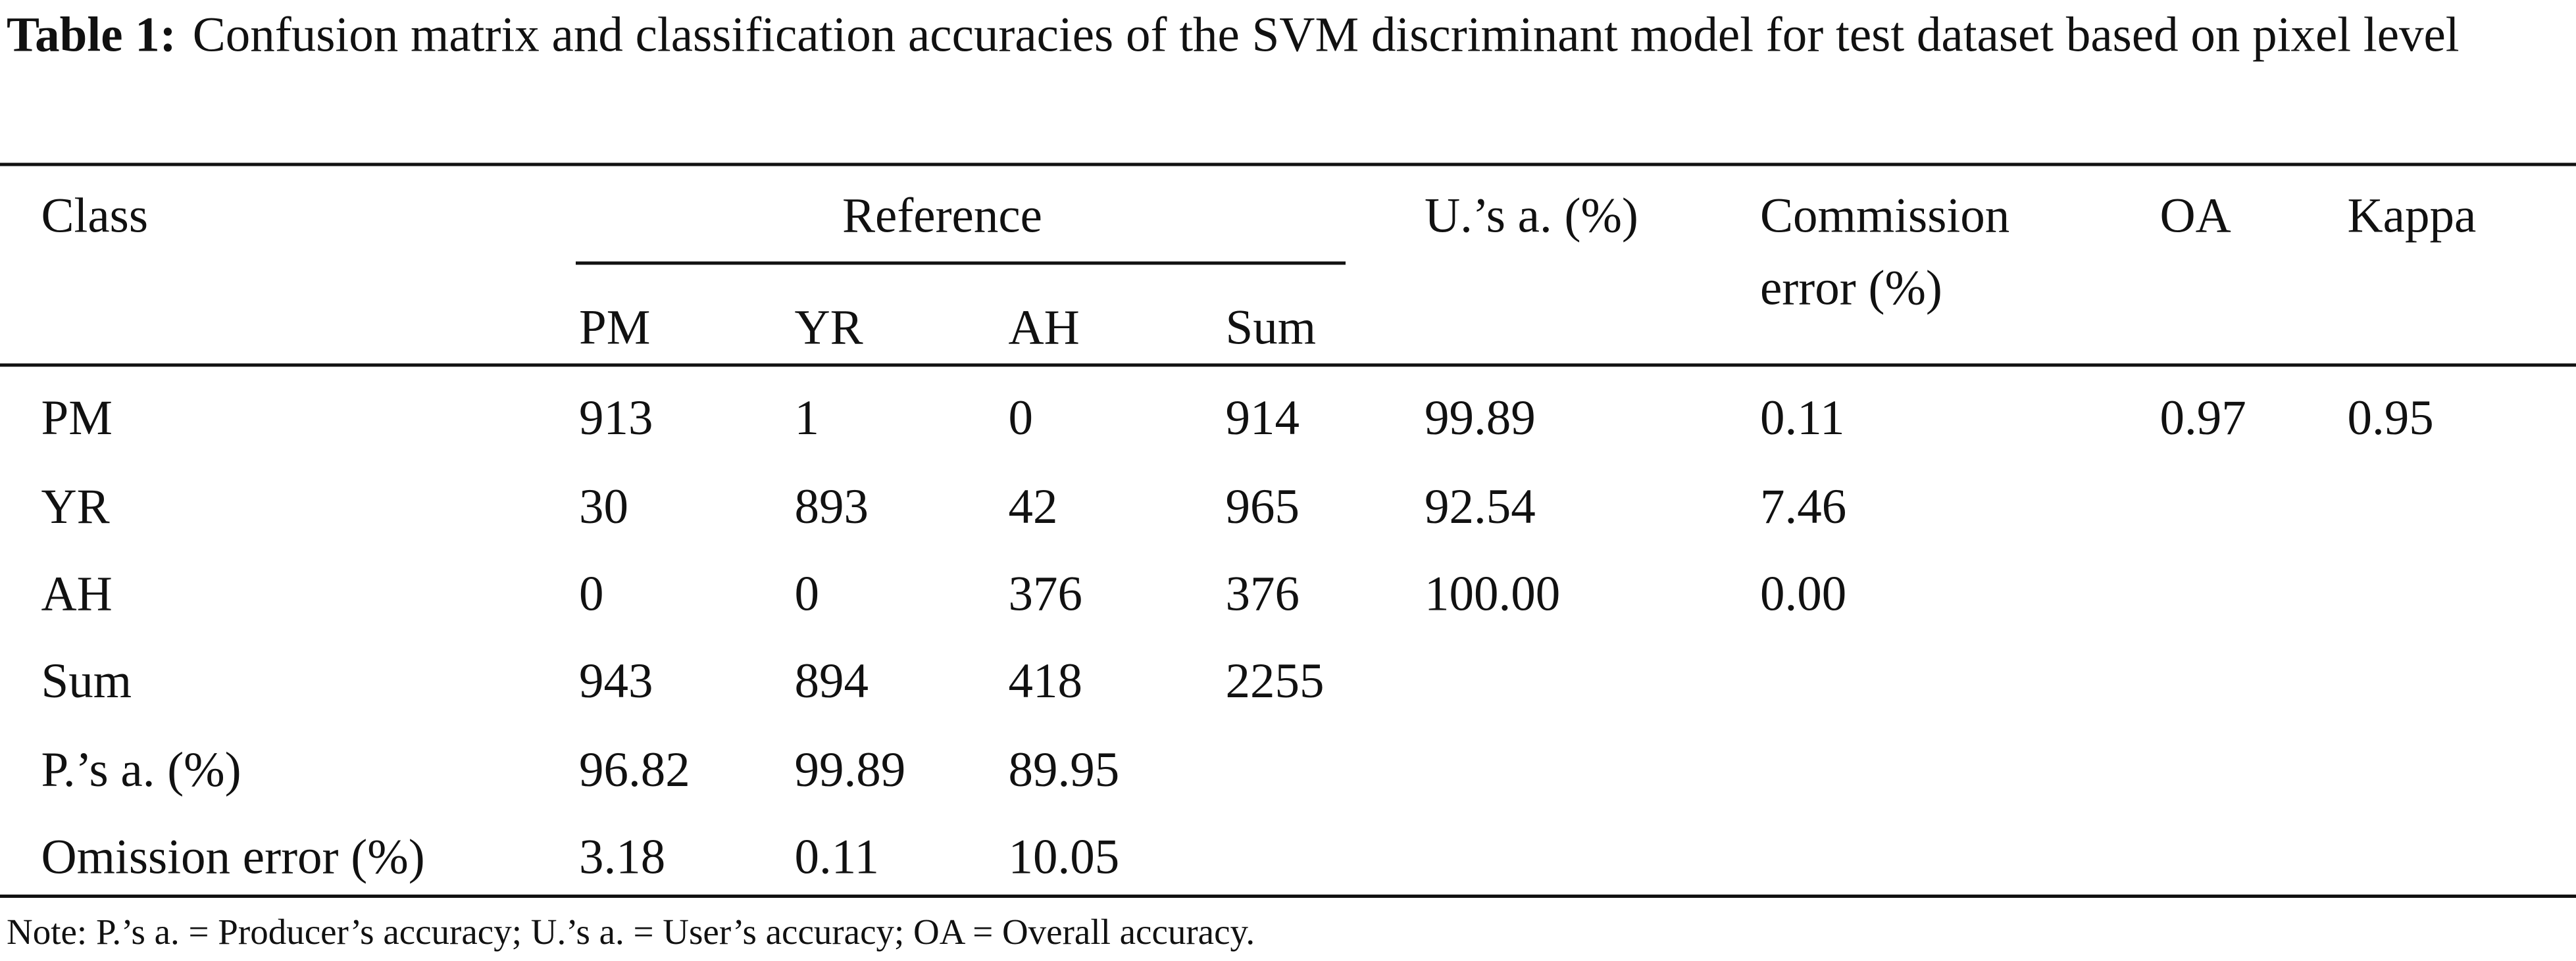 The image size is (2576, 961). Describe the element at coordinates (1275, 681) in the screenshot. I see `table-cell: 2255` at that location.